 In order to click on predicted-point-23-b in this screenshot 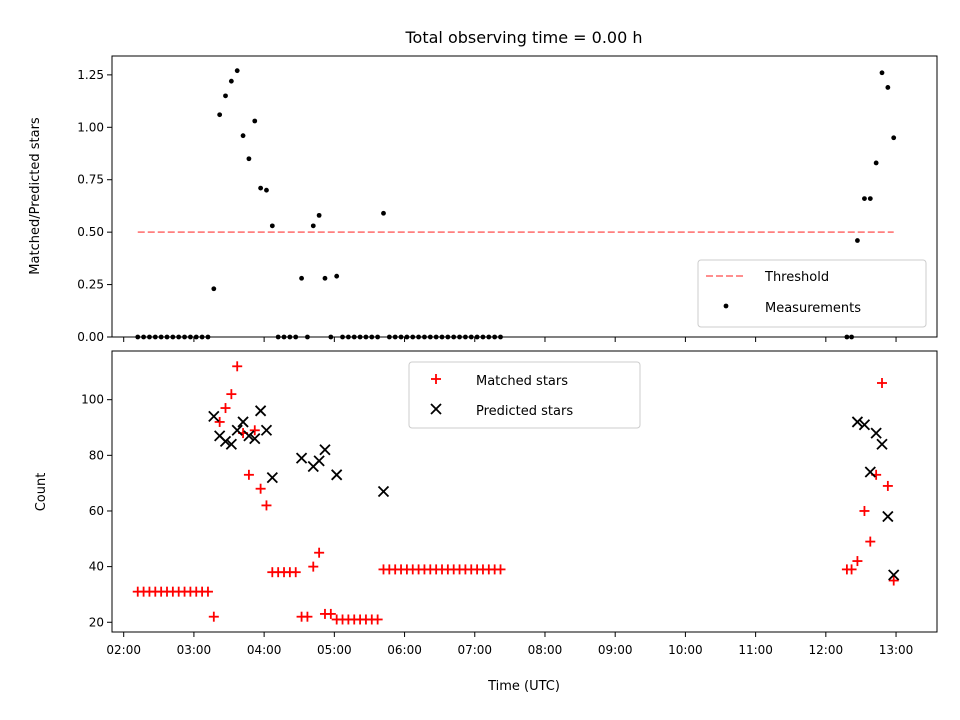, I will do `click(894, 575)`.